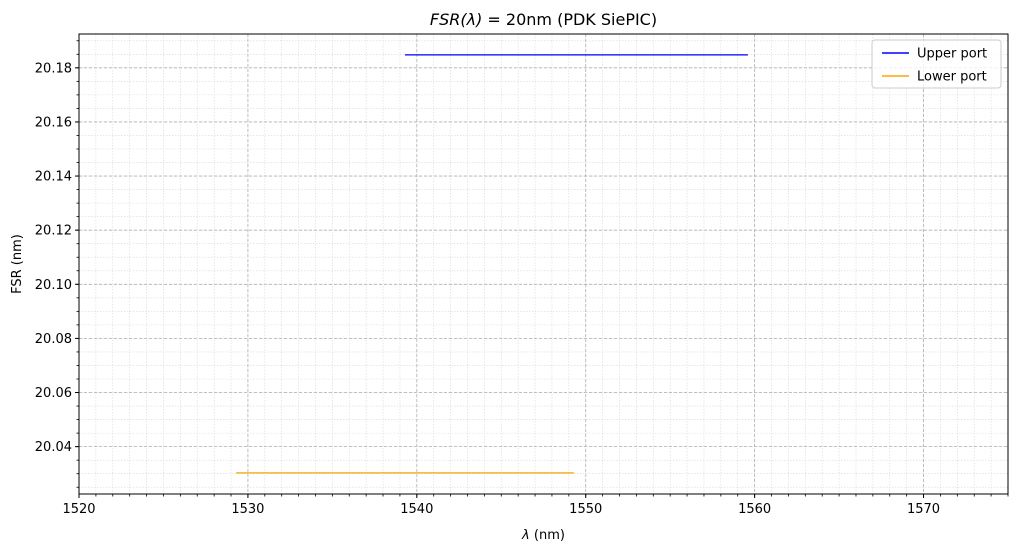  I want to click on x-tick-label: 1520, so click(78, 509).